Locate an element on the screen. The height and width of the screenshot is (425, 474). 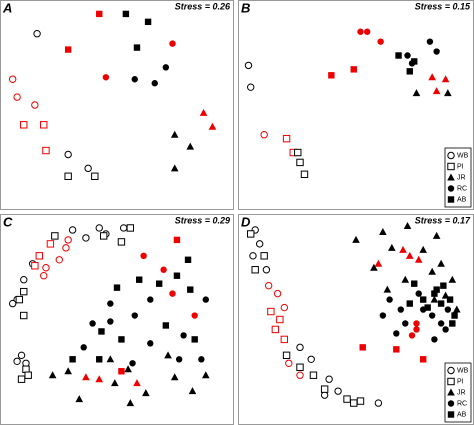
stress-label: Stress = 0.26 is located at coordinates (203, 6).